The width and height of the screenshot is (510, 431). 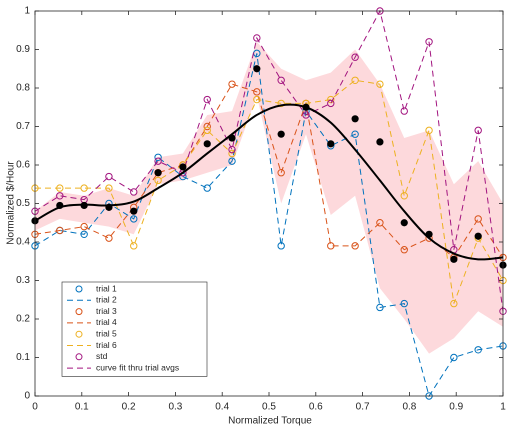 What do you see at coordinates (129, 407) in the screenshot?
I see `x-tick-label: 0.2` at bounding box center [129, 407].